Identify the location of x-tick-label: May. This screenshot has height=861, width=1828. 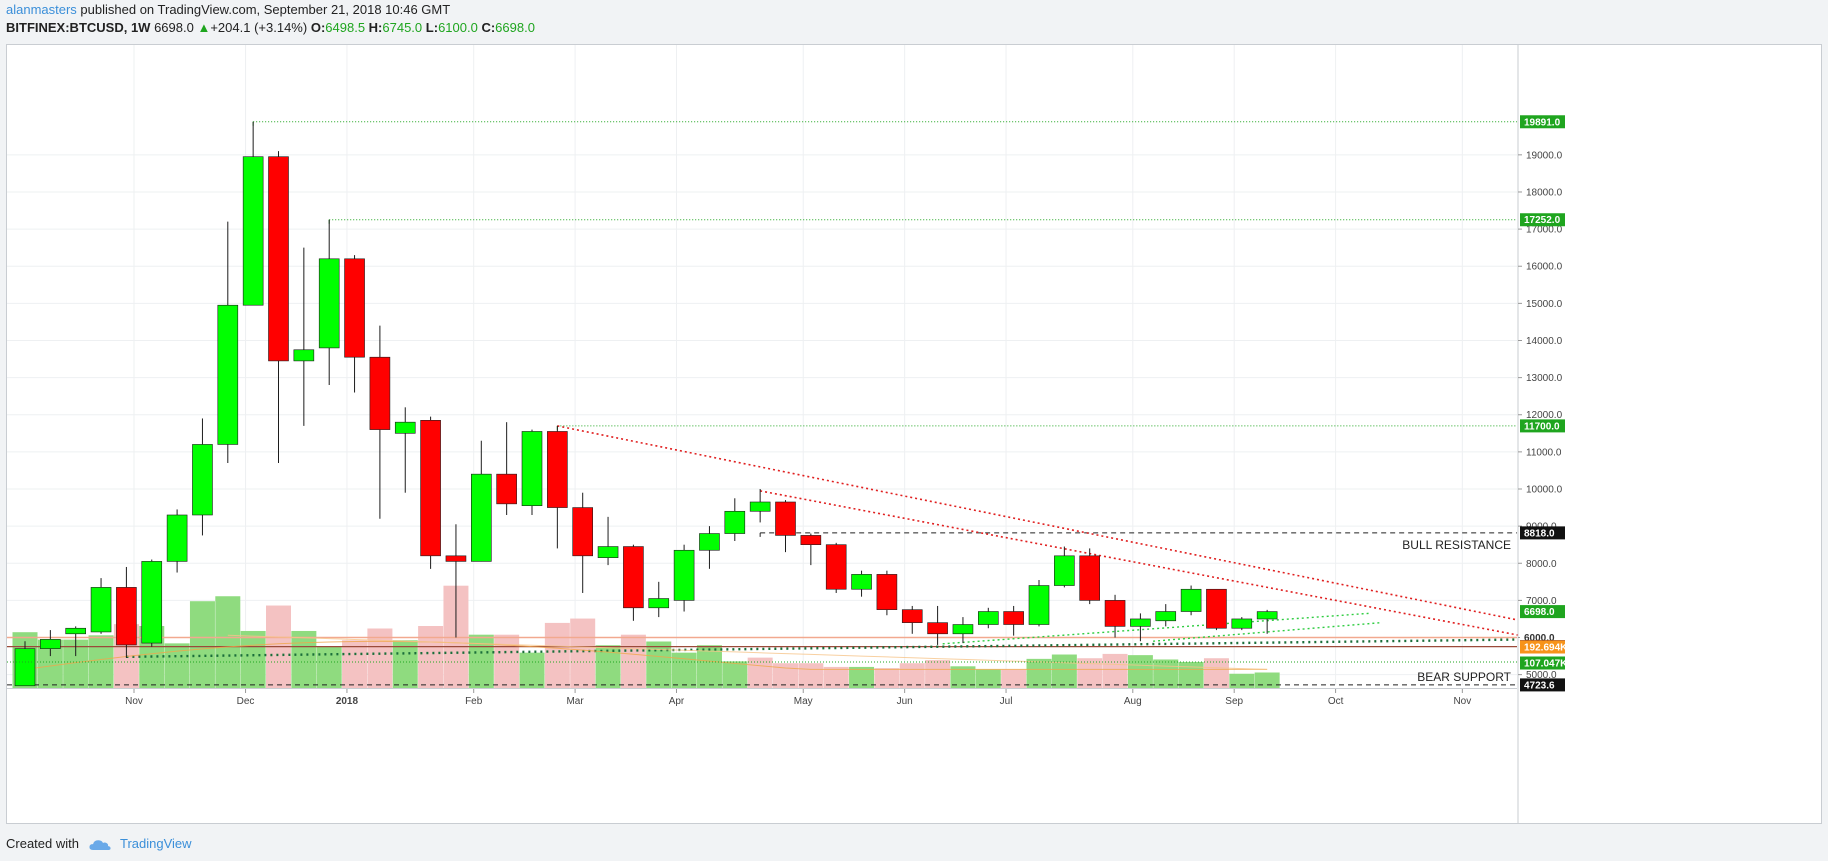
(803, 701).